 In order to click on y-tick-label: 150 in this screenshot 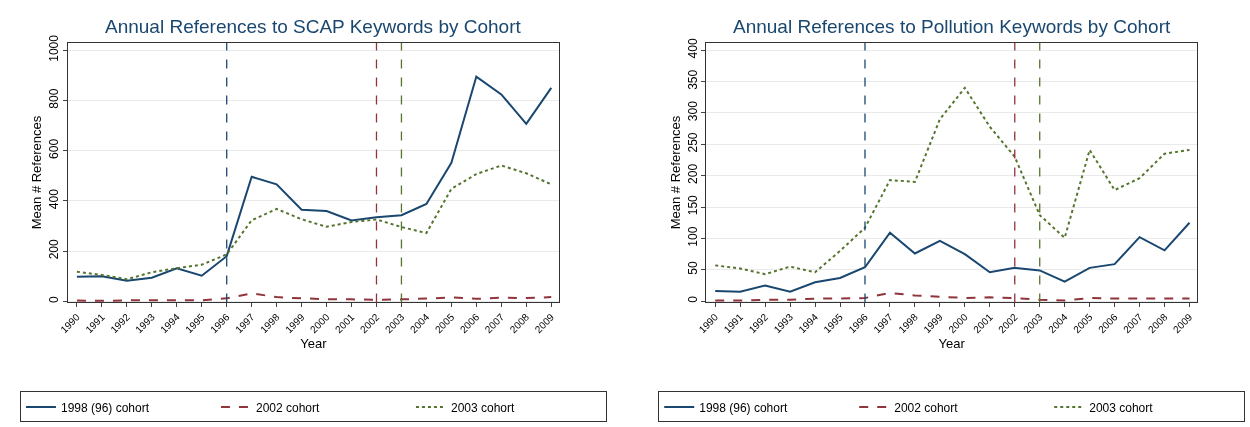, I will do `click(692, 205)`.